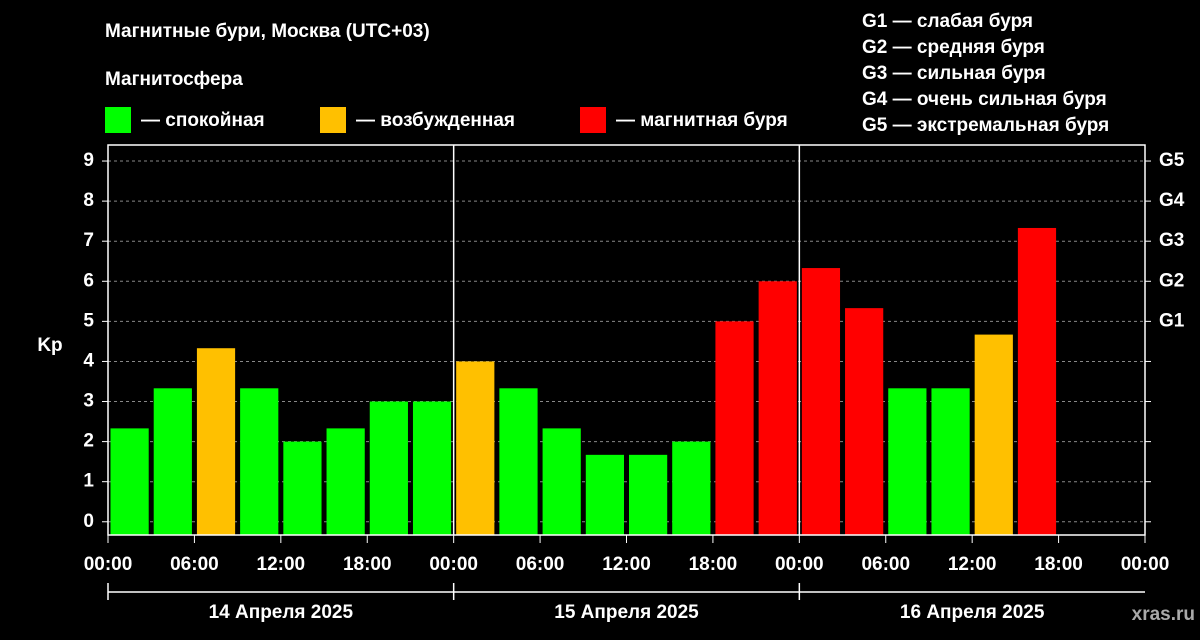 The height and width of the screenshot is (640, 1200). Describe the element at coordinates (947, 21) in the screenshot. I see `storm-scale-item: G1 — слабая буря` at that location.